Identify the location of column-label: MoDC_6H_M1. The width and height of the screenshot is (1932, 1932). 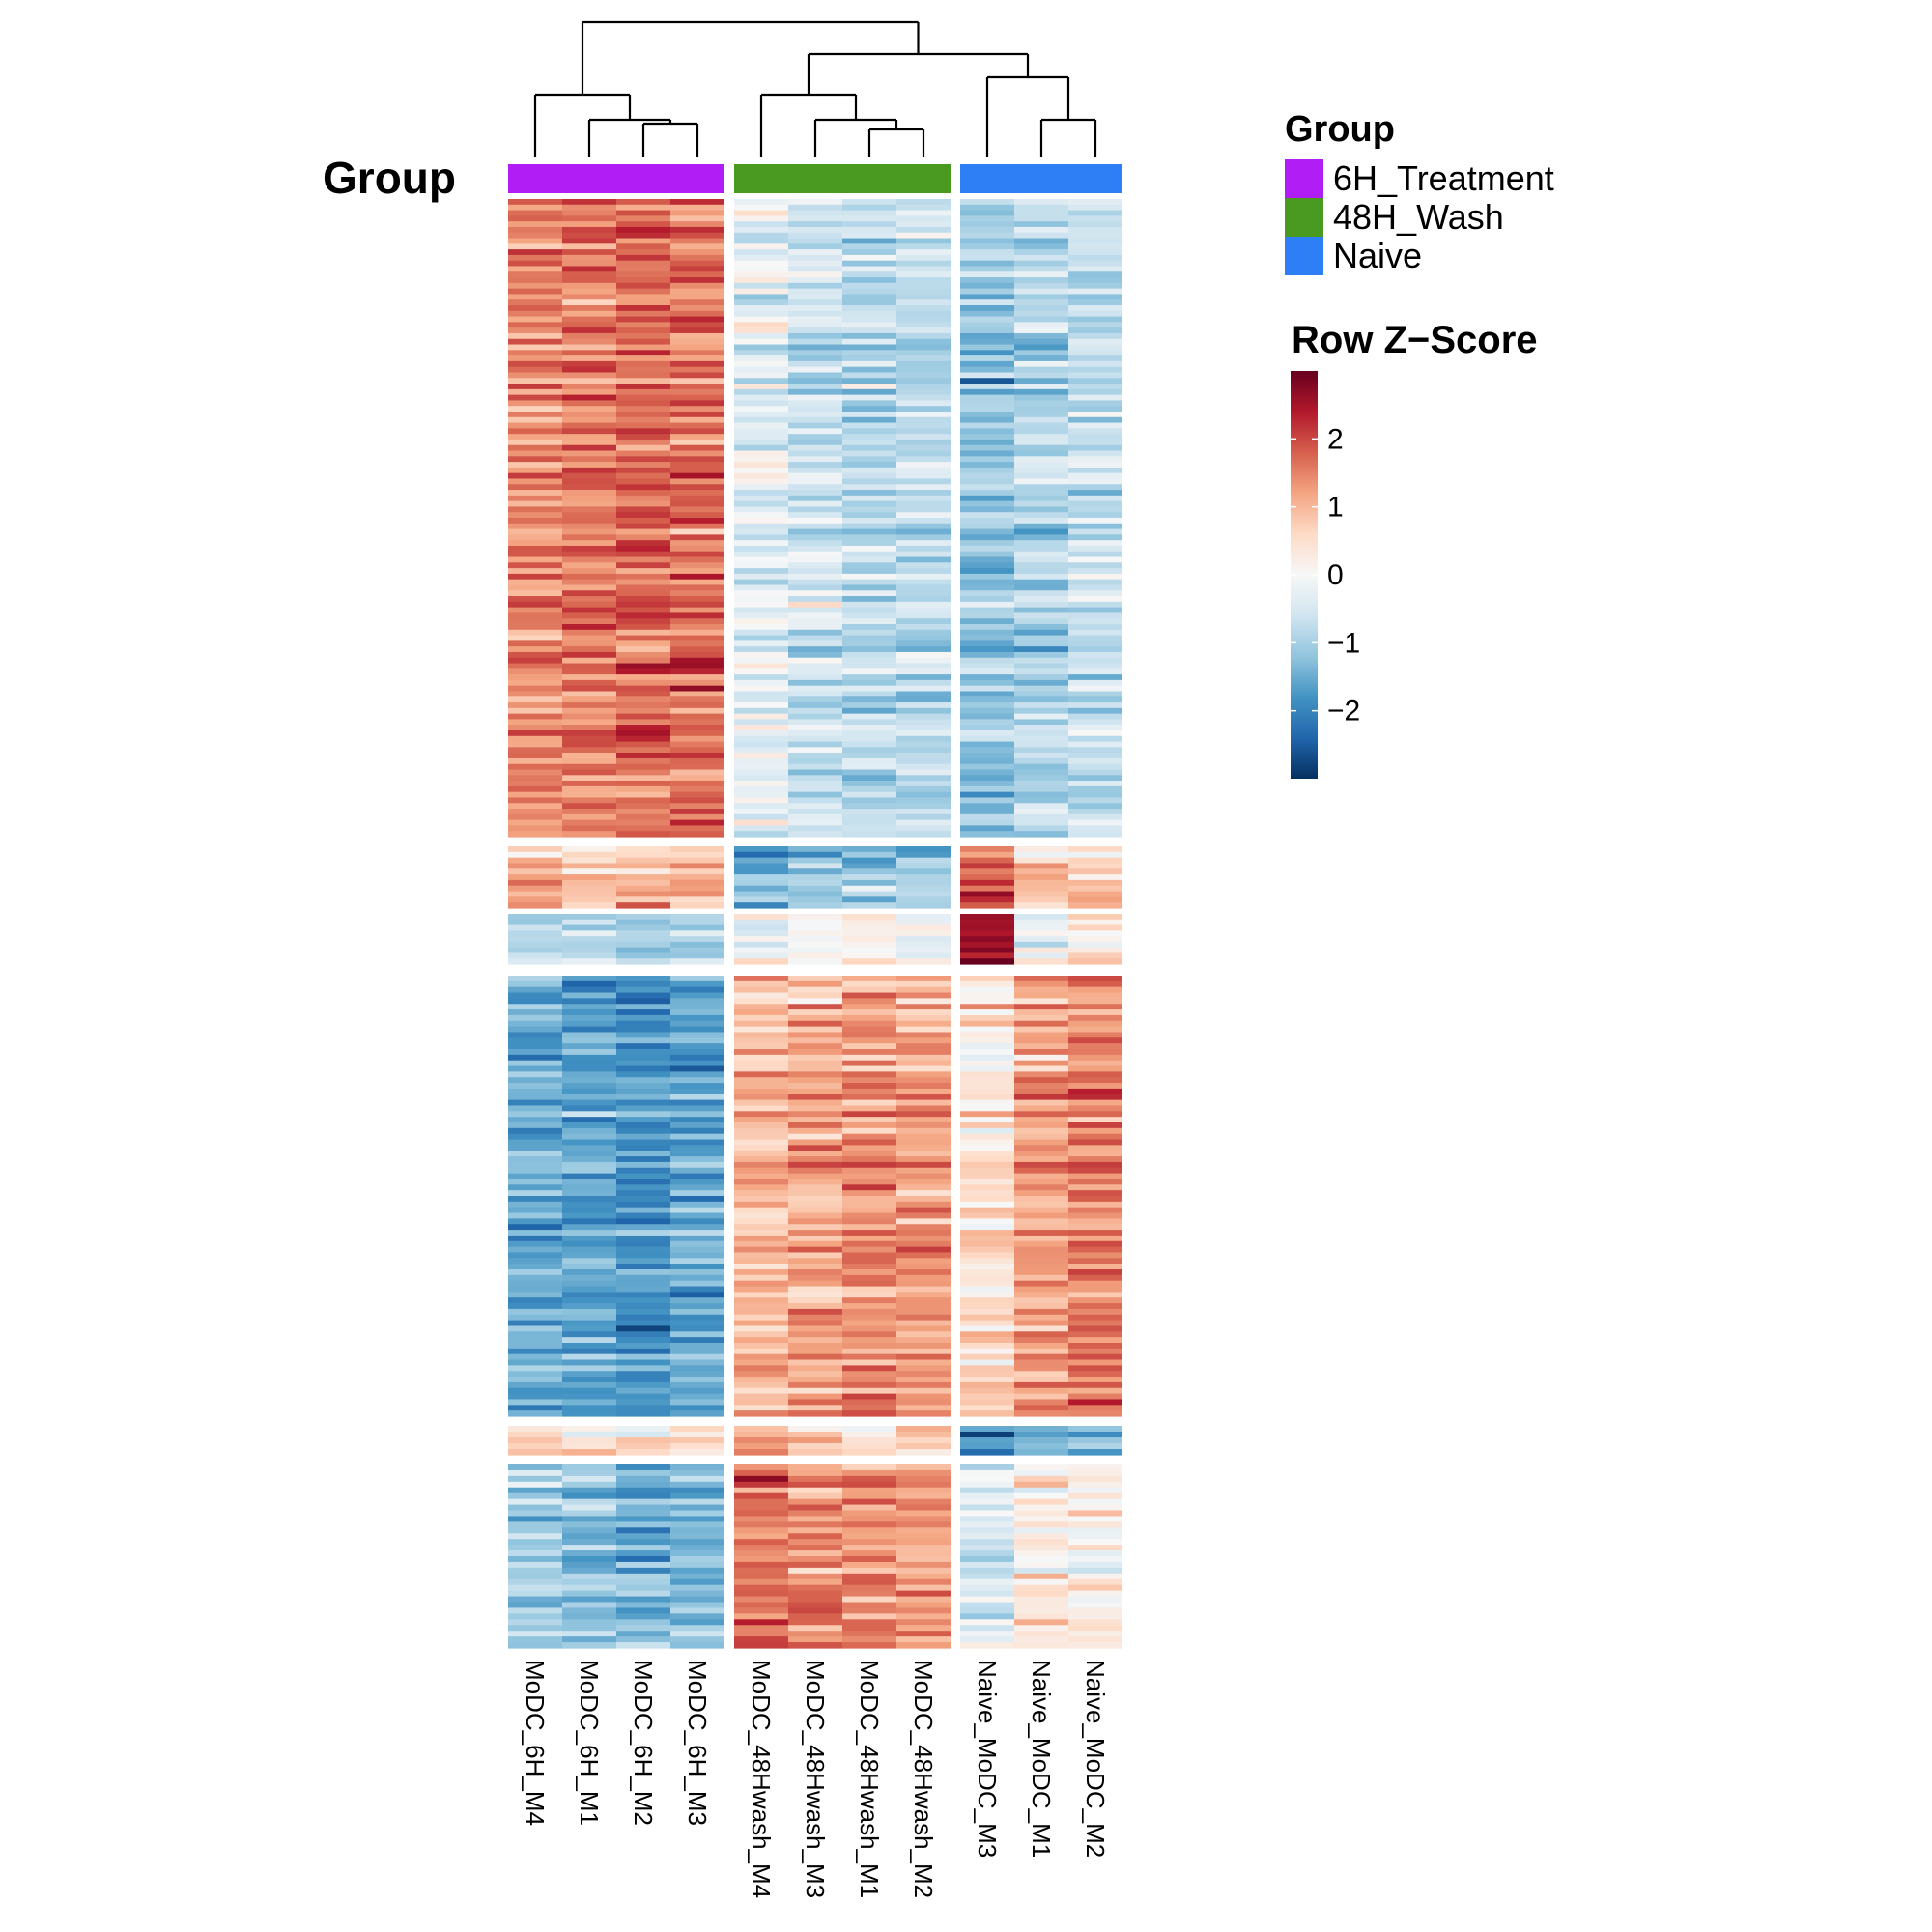
(589, 1743).